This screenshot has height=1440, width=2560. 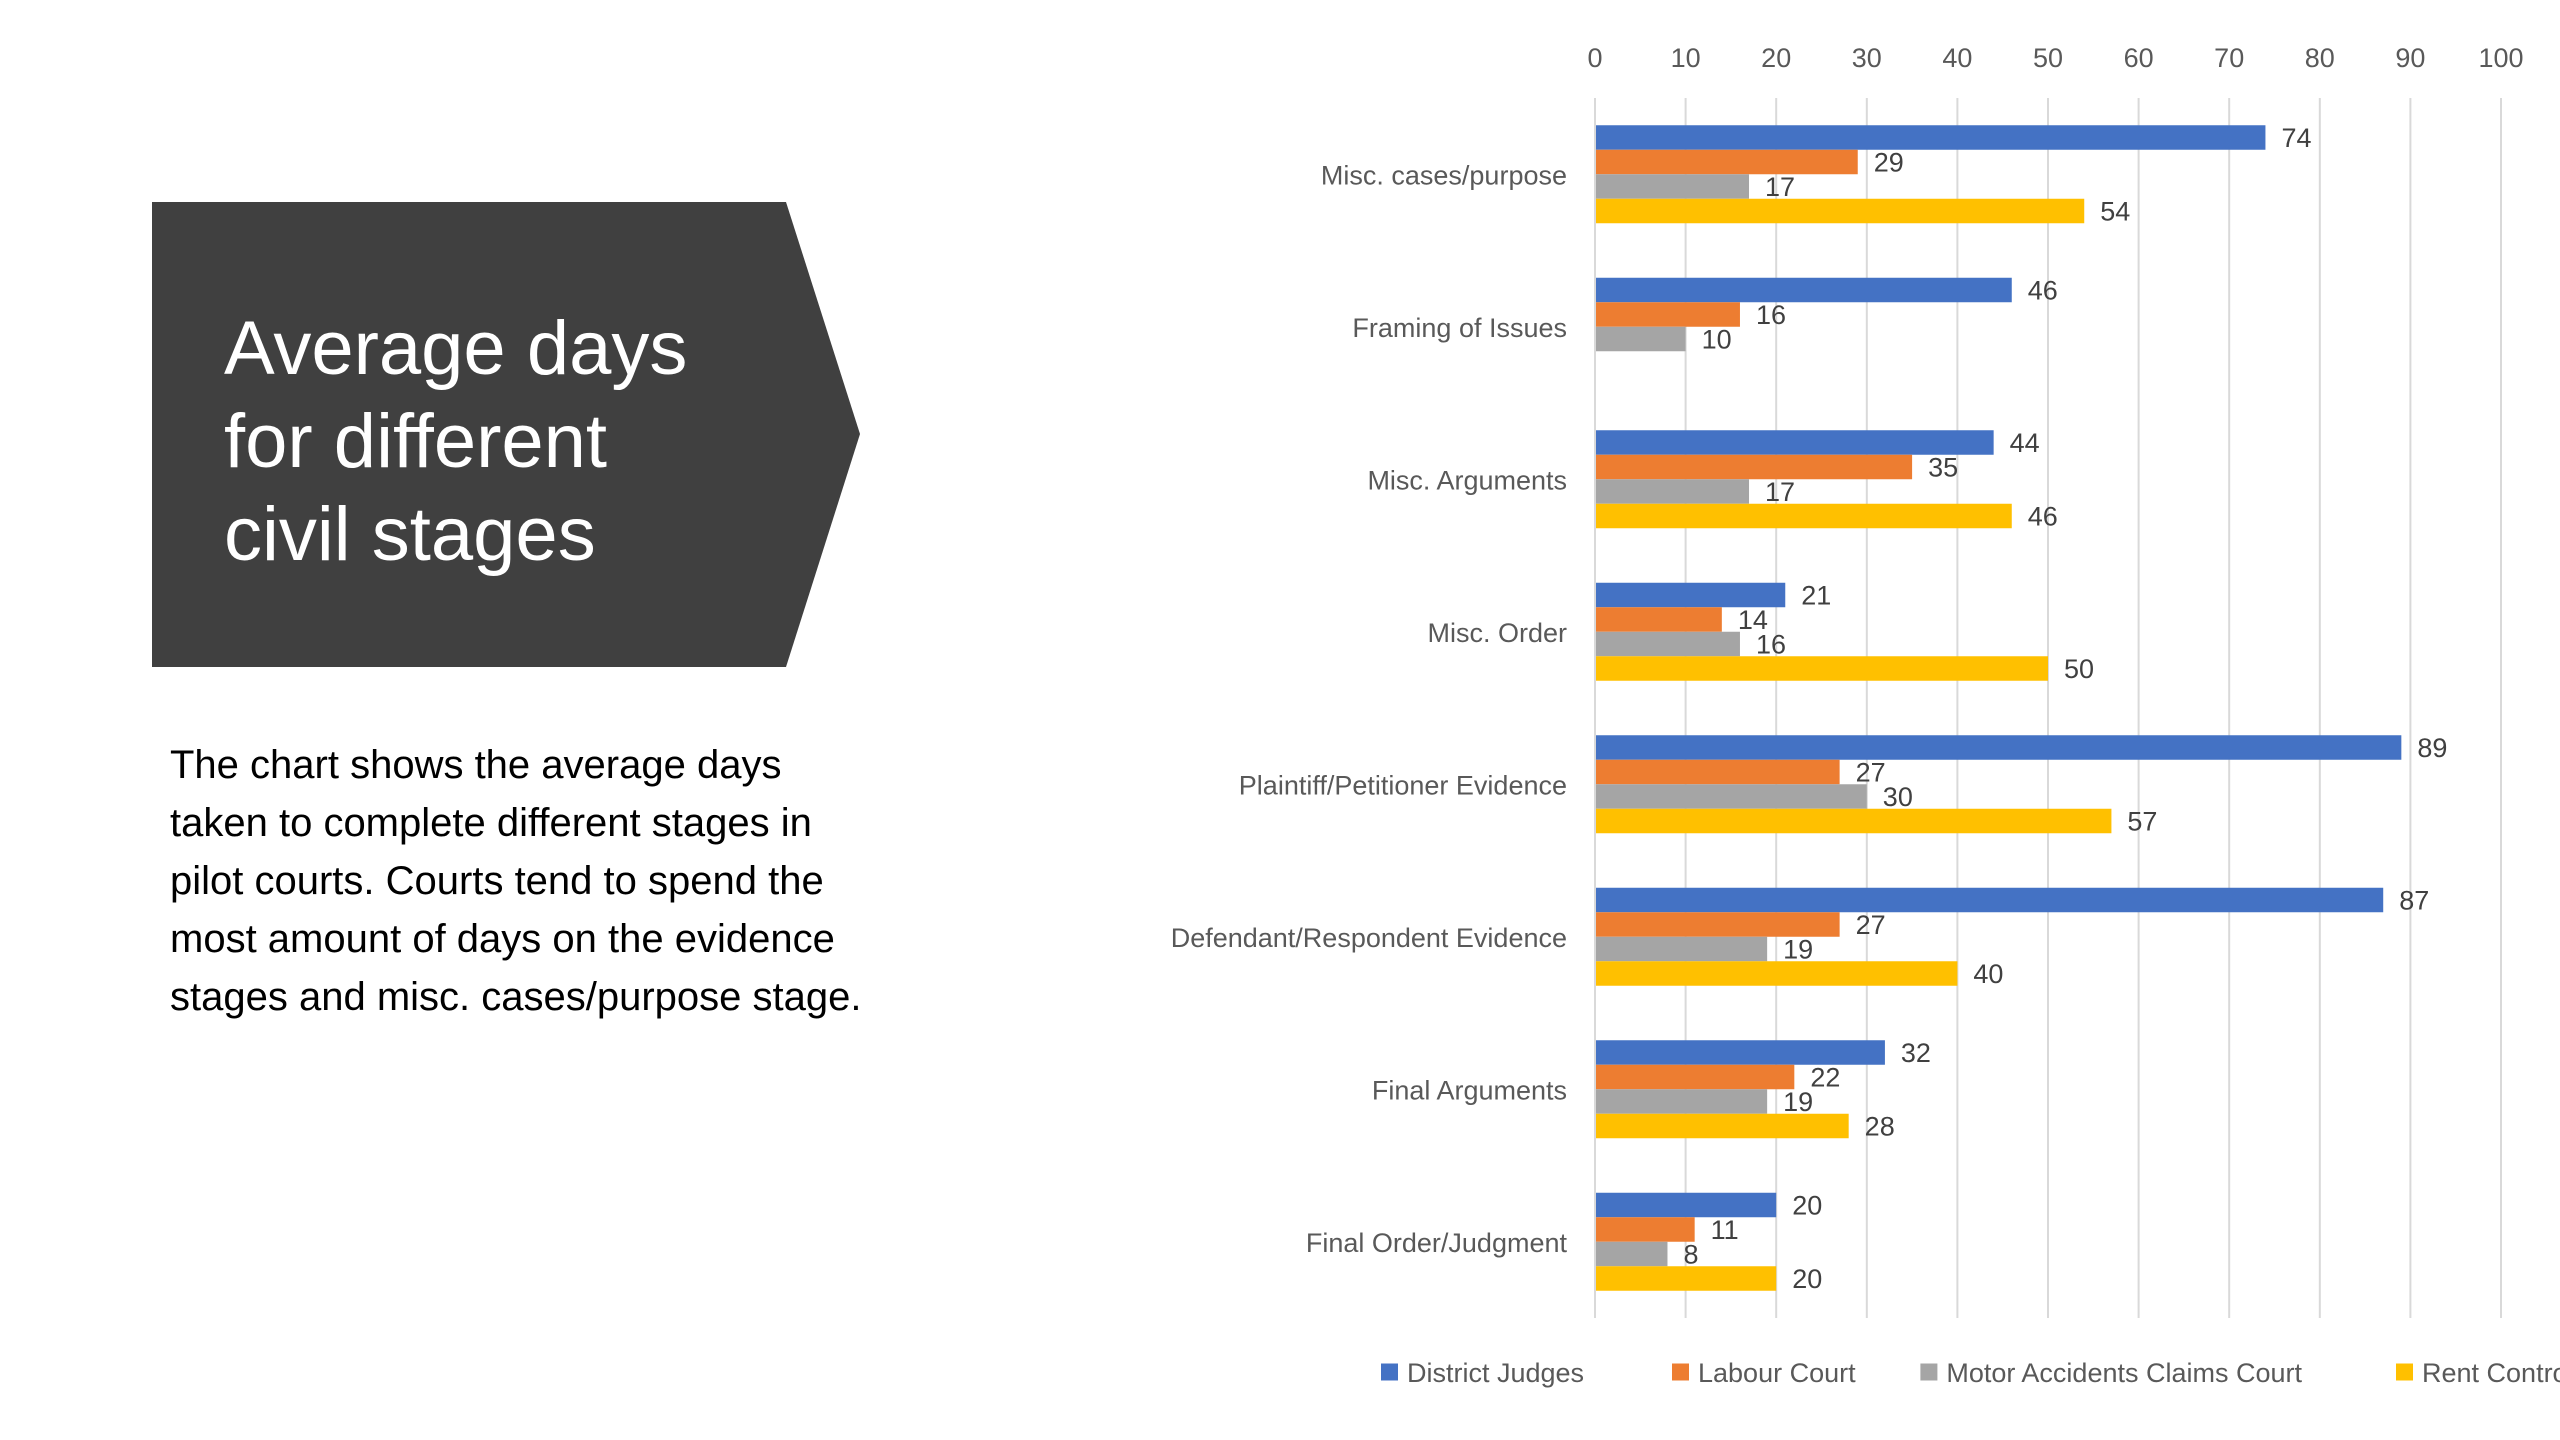 I want to click on data-label: 57, so click(x=2142, y=822).